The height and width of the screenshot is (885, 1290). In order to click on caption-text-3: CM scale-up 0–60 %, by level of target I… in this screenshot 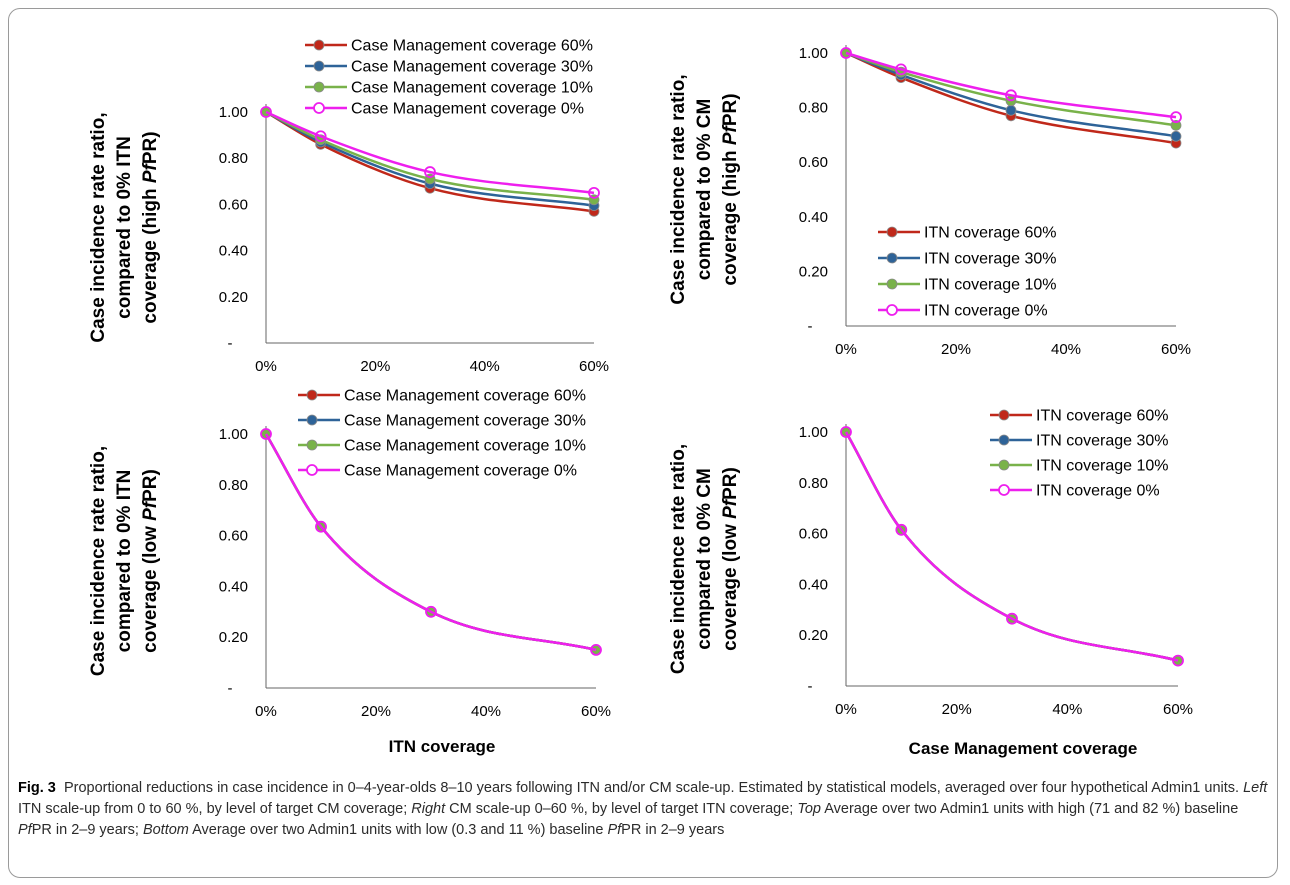, I will do `click(621, 809)`.